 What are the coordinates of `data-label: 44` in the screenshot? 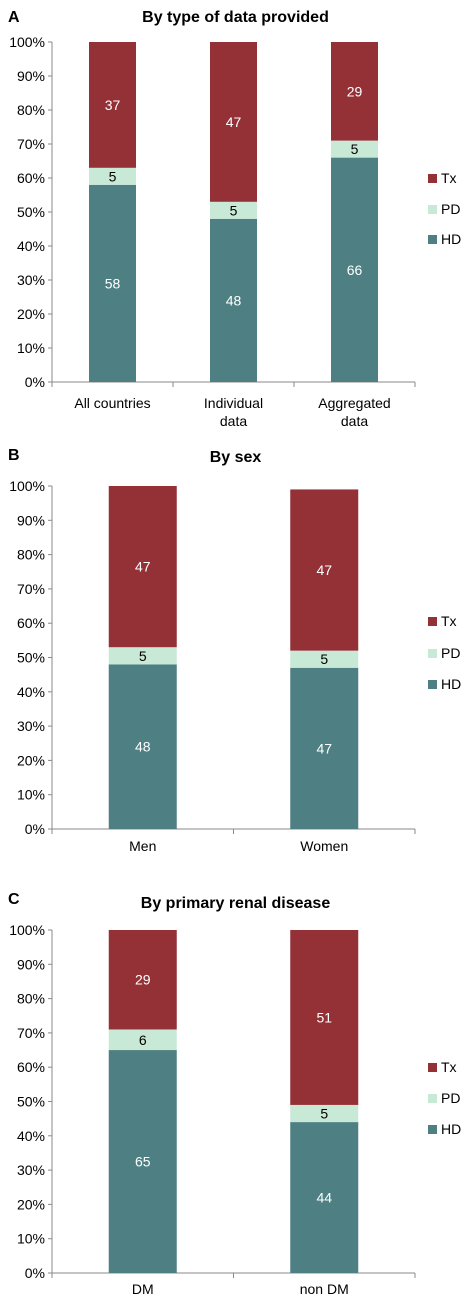 It's located at (324, 1198).